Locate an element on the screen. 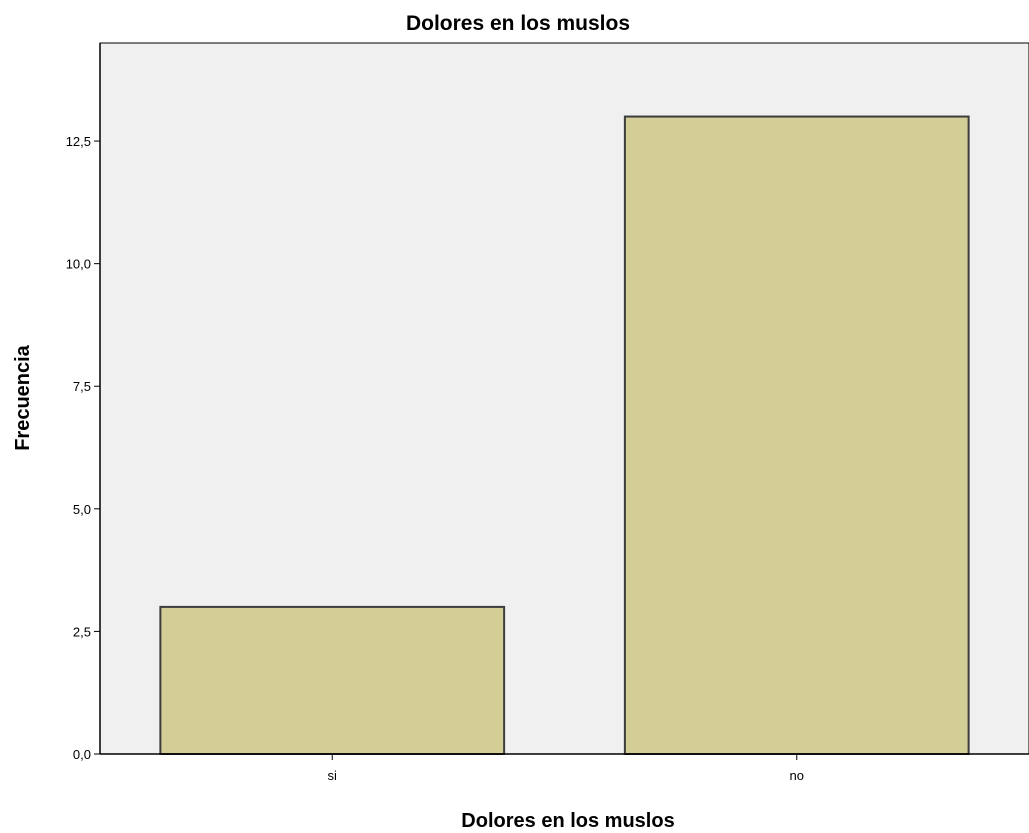 This screenshot has height=833, width=1029. y-tick-label: 0,0 is located at coordinates (82, 754).